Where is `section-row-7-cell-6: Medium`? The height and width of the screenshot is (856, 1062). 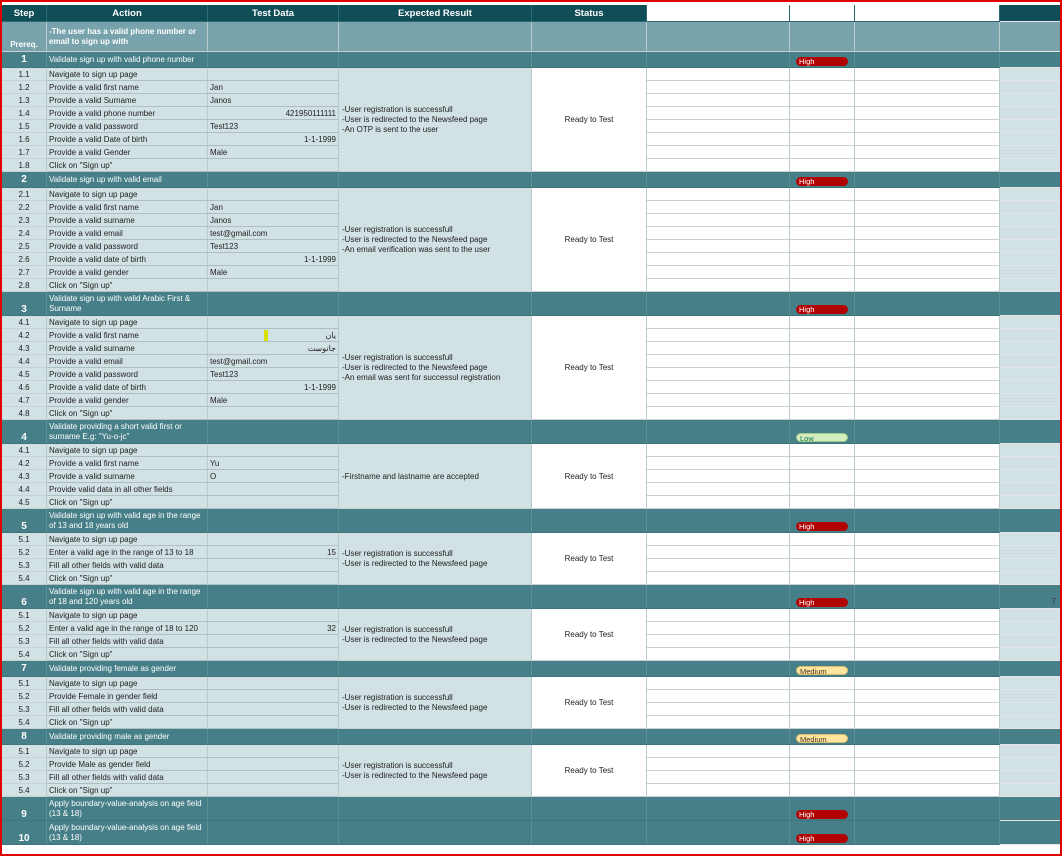
section-row-7-cell-6: Medium is located at coordinates (822, 669).